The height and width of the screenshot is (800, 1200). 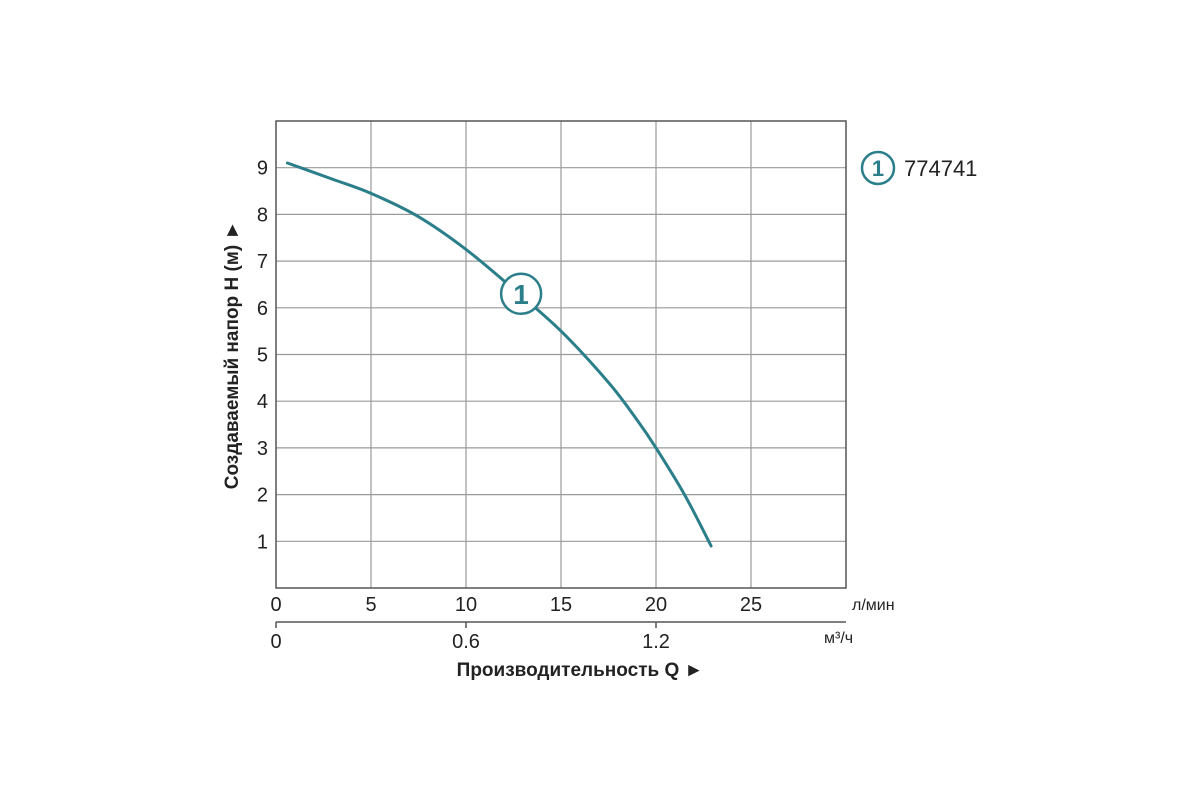 What do you see at coordinates (262, 215) in the screenshot?
I see `y-tick-label: 8` at bounding box center [262, 215].